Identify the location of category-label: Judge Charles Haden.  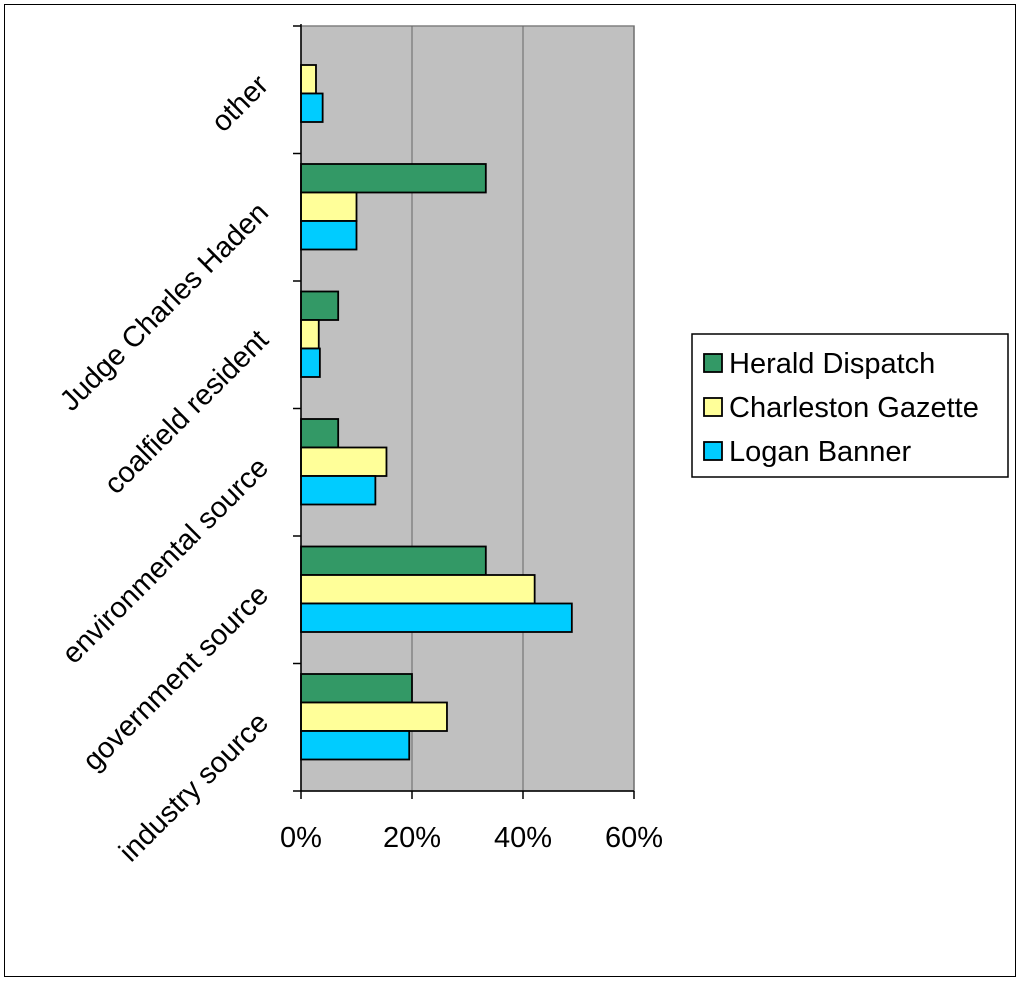
(164, 307).